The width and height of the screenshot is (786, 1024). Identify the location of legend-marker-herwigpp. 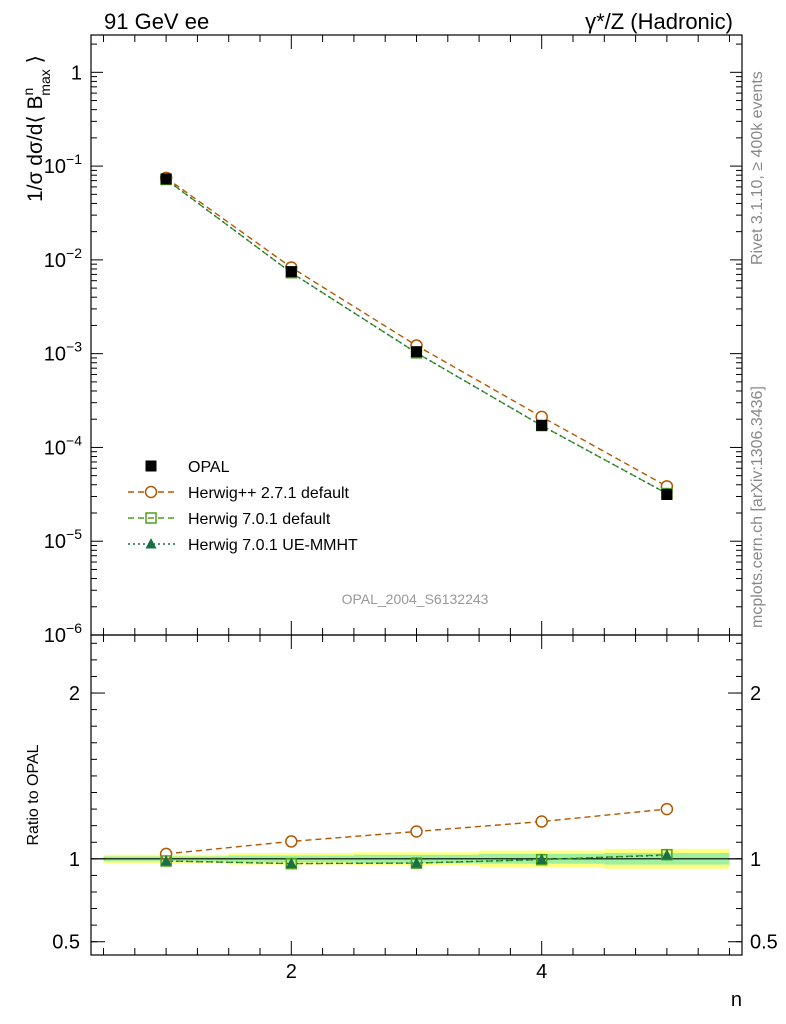
(151, 492).